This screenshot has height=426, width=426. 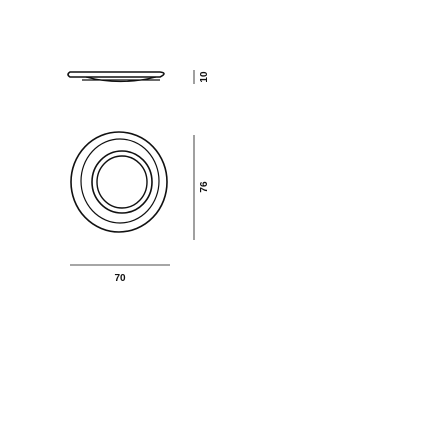 I want to click on side-view, so click(x=116, y=77).